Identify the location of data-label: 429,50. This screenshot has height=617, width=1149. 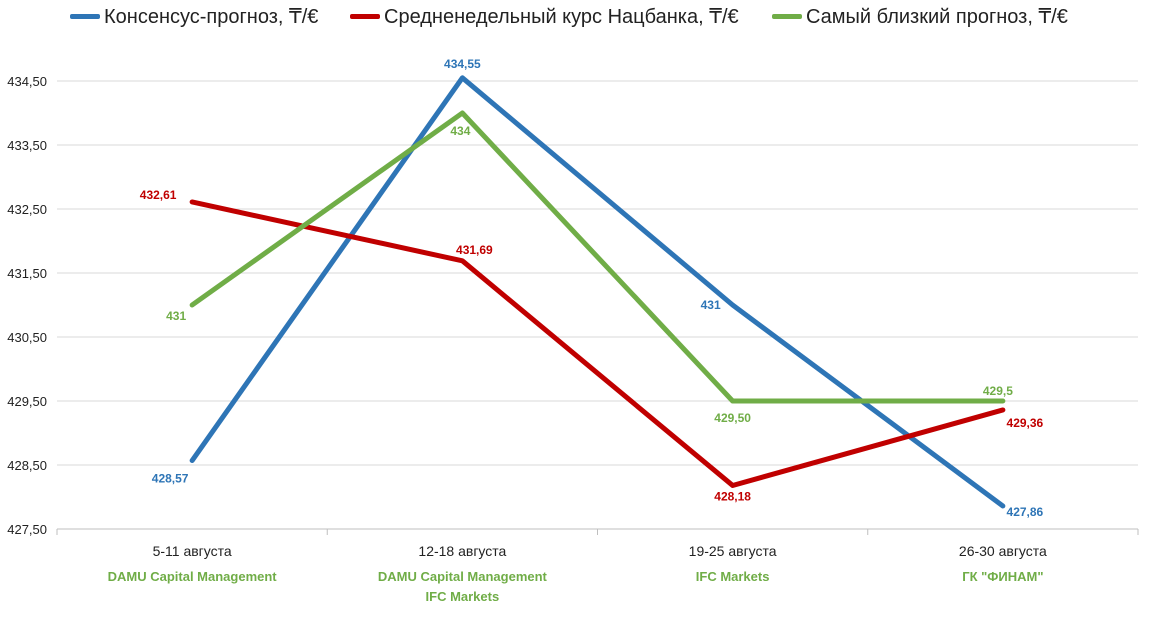
(732, 418).